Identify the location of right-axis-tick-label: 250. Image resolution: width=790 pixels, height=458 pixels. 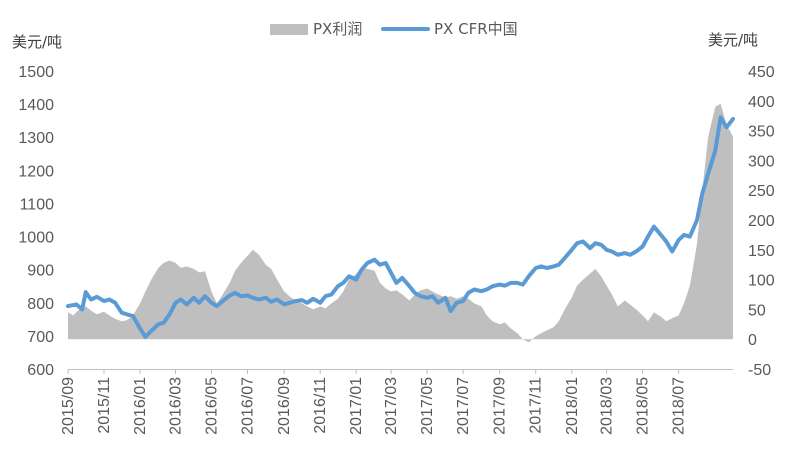
(761, 191).